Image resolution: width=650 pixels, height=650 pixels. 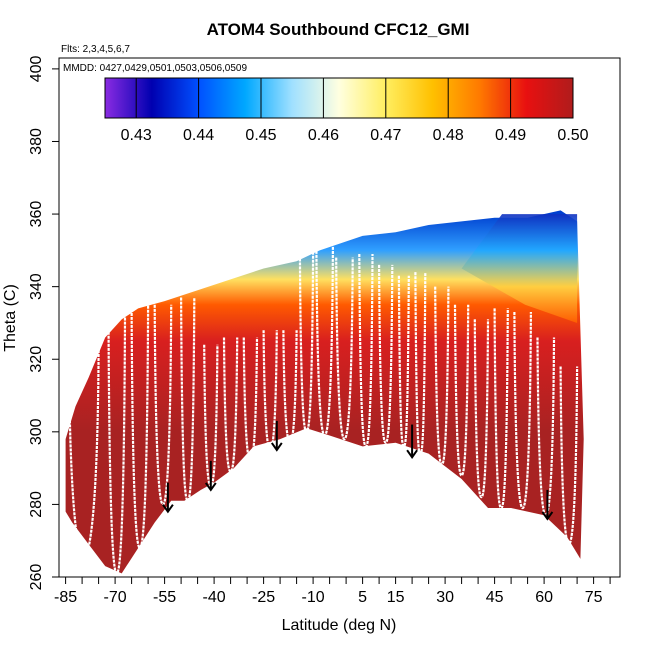 What do you see at coordinates (214, 597) in the screenshot?
I see `x-tick-label: -40` at bounding box center [214, 597].